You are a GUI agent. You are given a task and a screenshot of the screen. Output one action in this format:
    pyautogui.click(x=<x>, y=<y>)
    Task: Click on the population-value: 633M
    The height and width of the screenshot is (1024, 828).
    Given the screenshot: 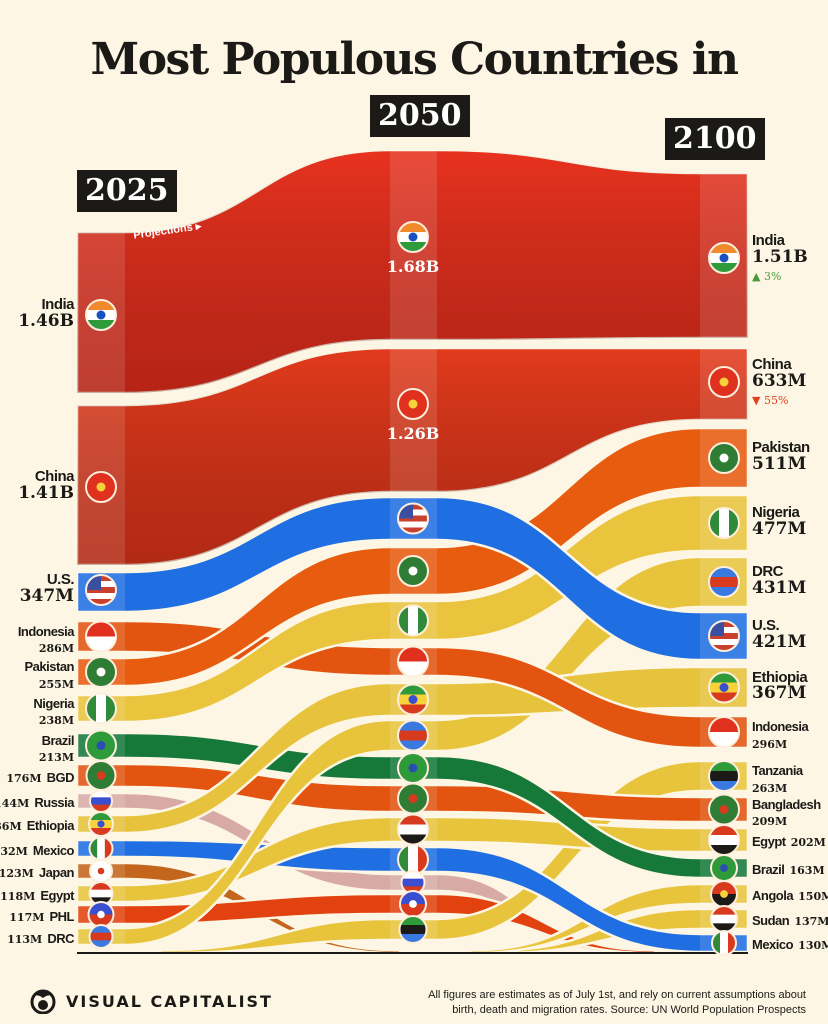 What is the action you would take?
    pyautogui.click(x=779, y=380)
    